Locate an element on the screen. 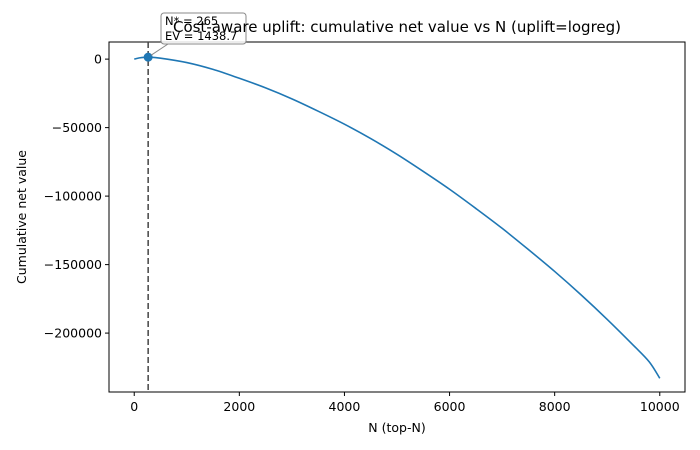 The height and width of the screenshot is (450, 700). annotation-box is located at coordinates (203, 28).